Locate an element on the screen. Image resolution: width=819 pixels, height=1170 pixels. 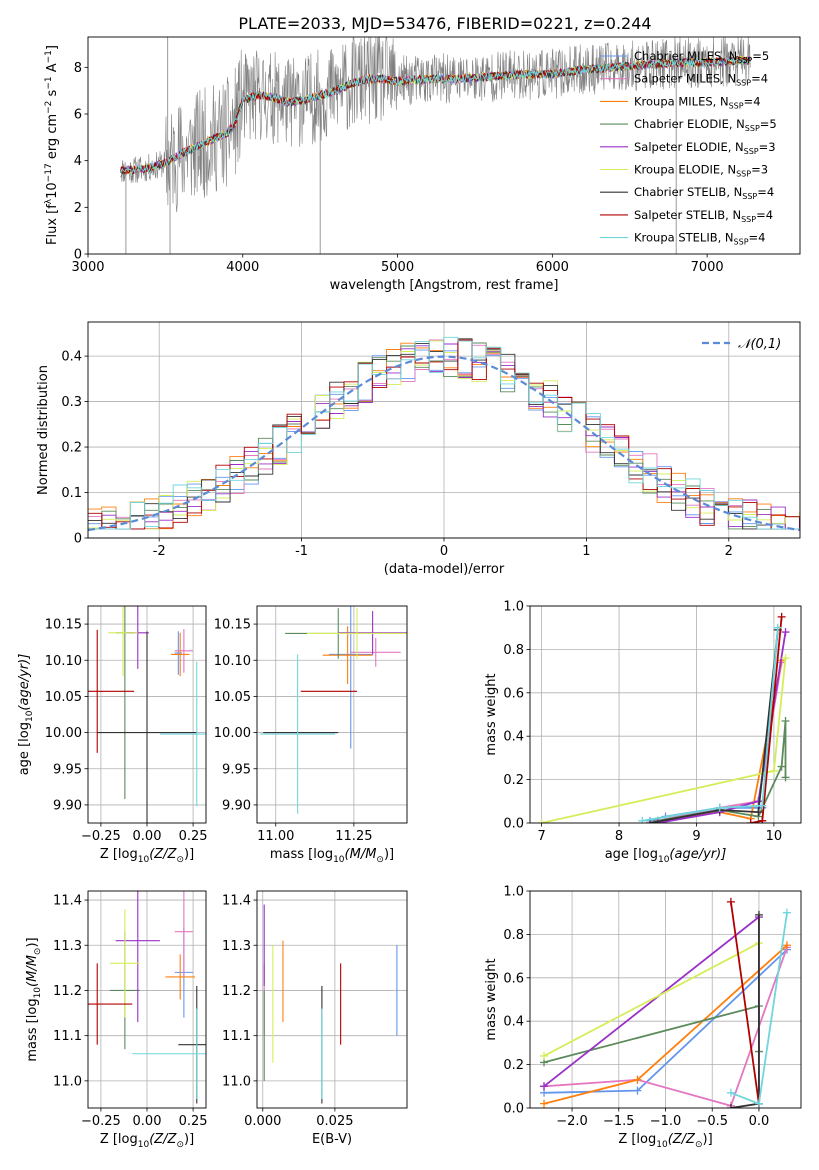
legend-entry-chabrier-miles: Chabrier MILES, NSSP=5 is located at coordinates (701, 57).